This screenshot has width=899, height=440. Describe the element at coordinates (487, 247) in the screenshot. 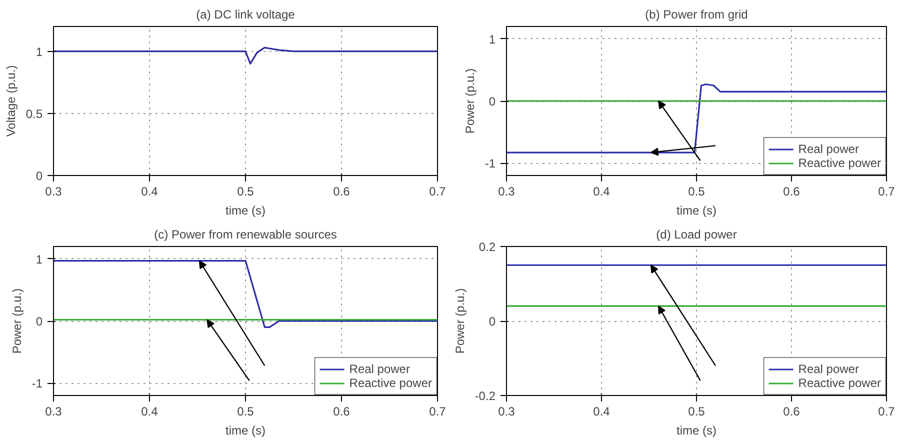

I see `y-tick-label: 0.2` at that location.